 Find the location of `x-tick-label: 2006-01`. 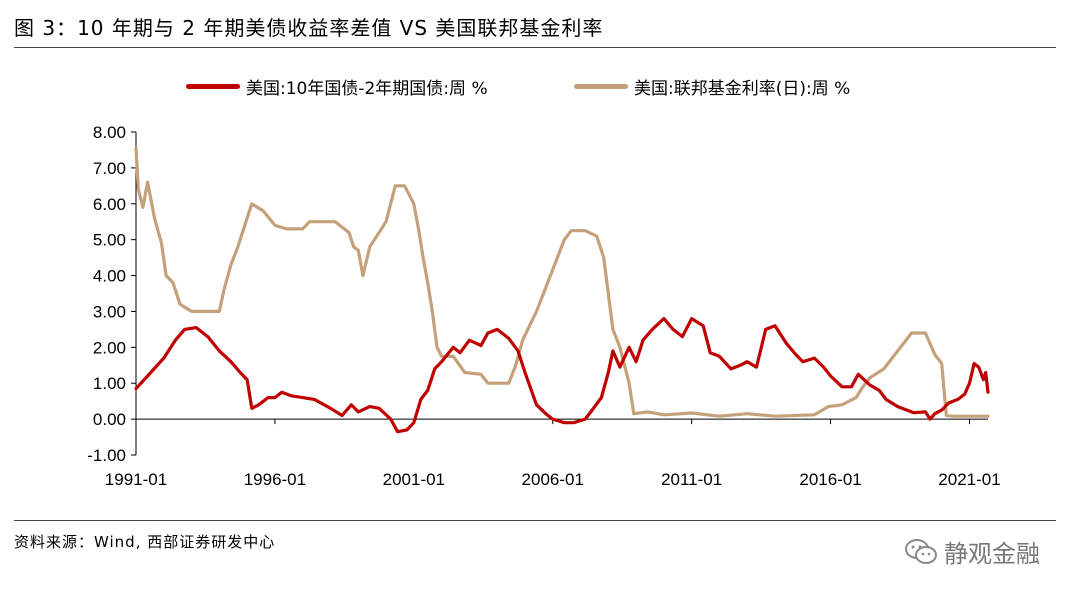

x-tick-label: 2006-01 is located at coordinates (553, 479).